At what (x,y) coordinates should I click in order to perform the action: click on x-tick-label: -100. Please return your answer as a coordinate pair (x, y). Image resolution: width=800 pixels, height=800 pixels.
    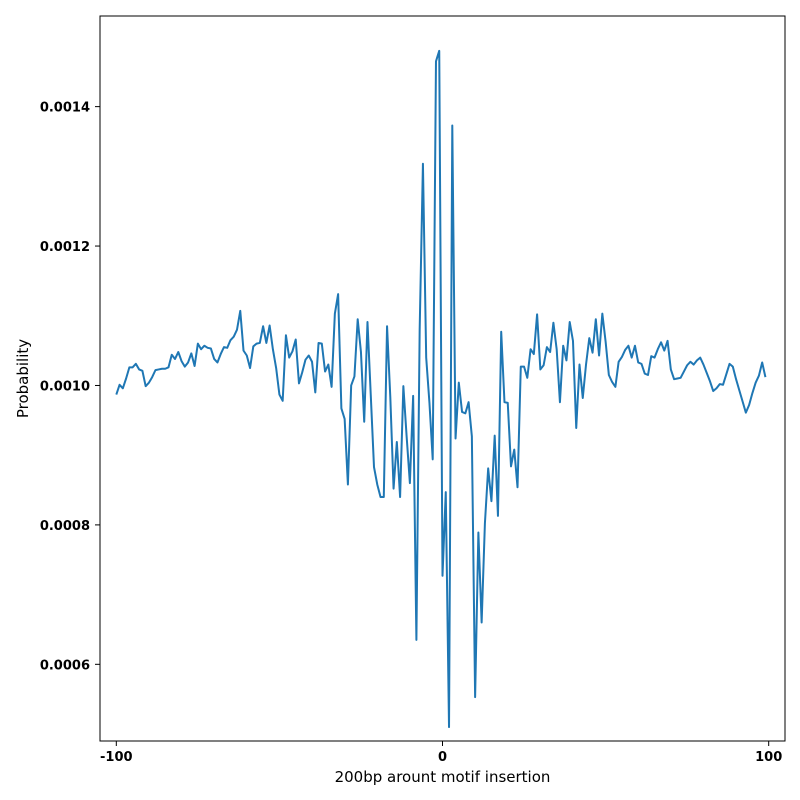
    Looking at the image, I should click on (116, 757).